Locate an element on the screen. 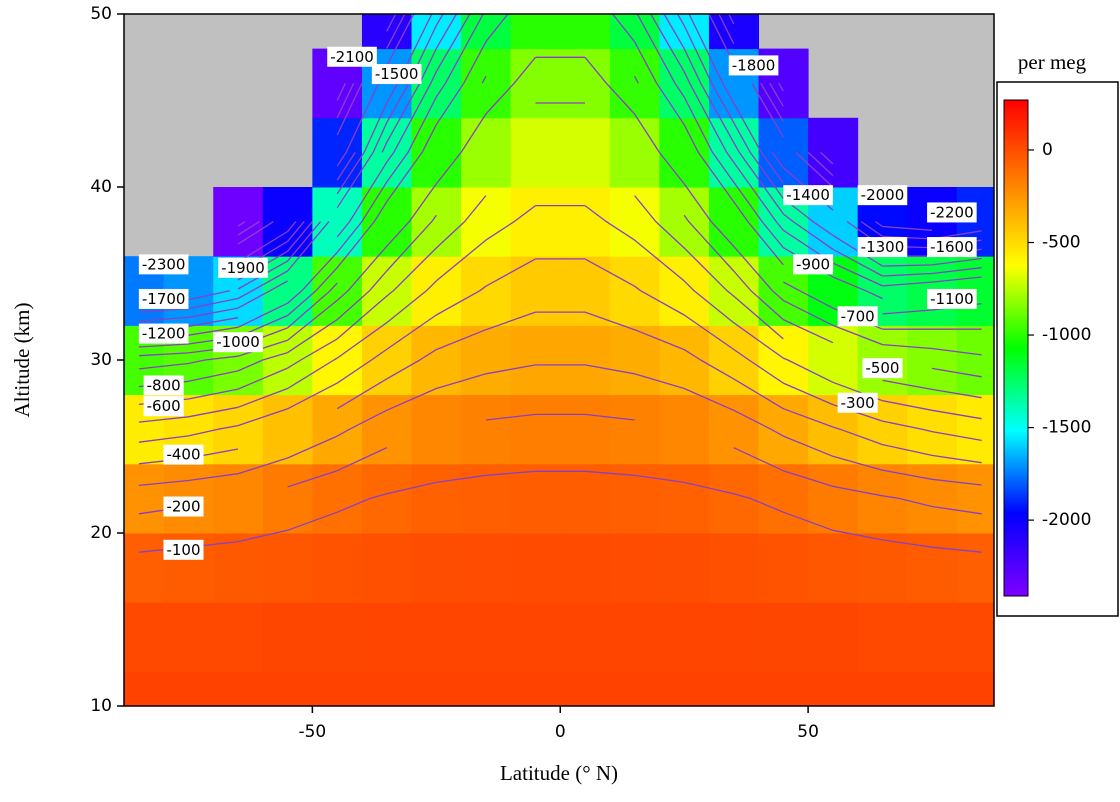  contour-label: -400 is located at coordinates (183, 455).